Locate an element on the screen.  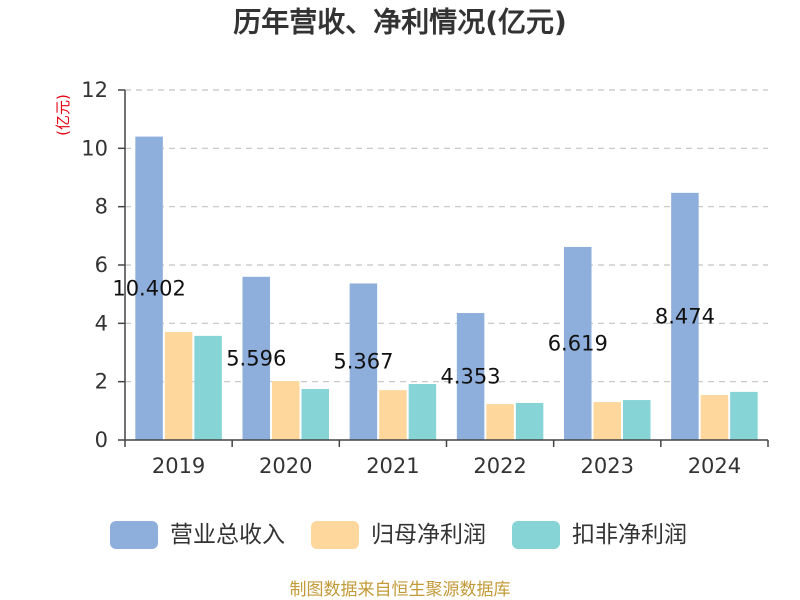
legend-item-parent-net-profit: 归母净利润 is located at coordinates (398, 535).